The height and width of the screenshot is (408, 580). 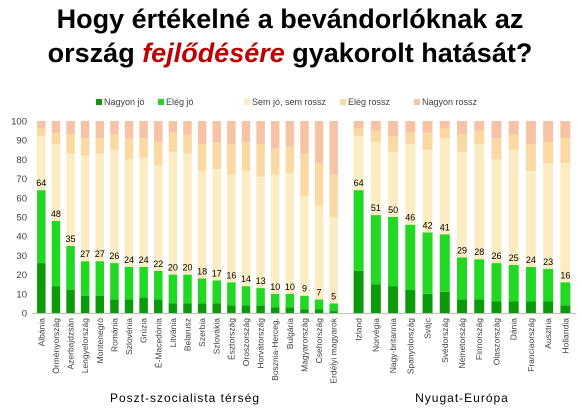 What do you see at coordinates (369, 102) in the screenshot?
I see `legend-label: Elég rossz` at bounding box center [369, 102].